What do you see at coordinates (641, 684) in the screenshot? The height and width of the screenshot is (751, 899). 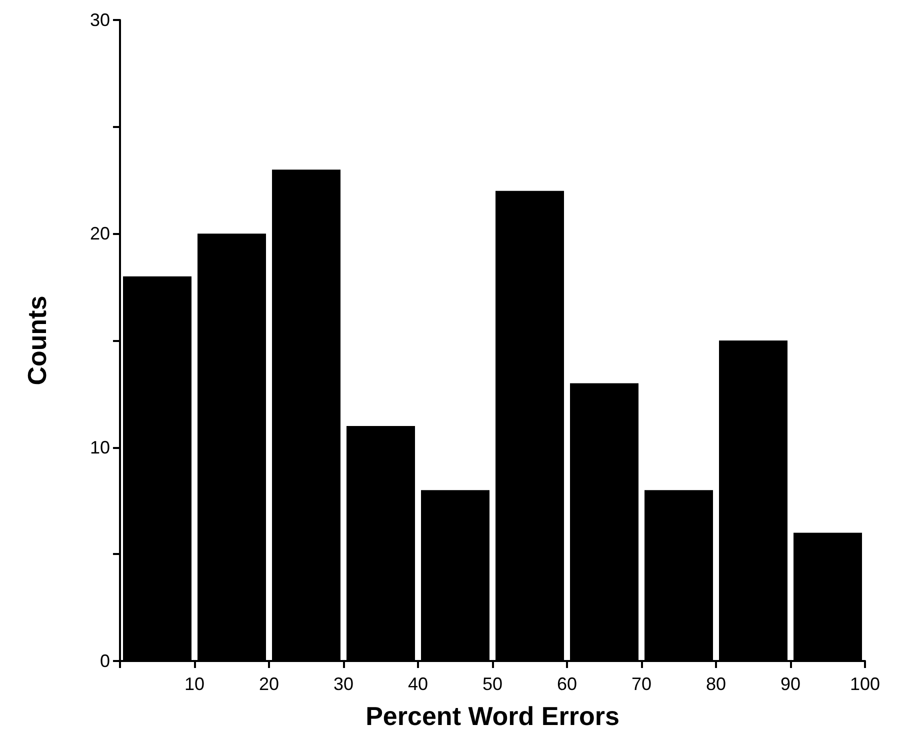 I see `x-tick-label: 70` at bounding box center [641, 684].